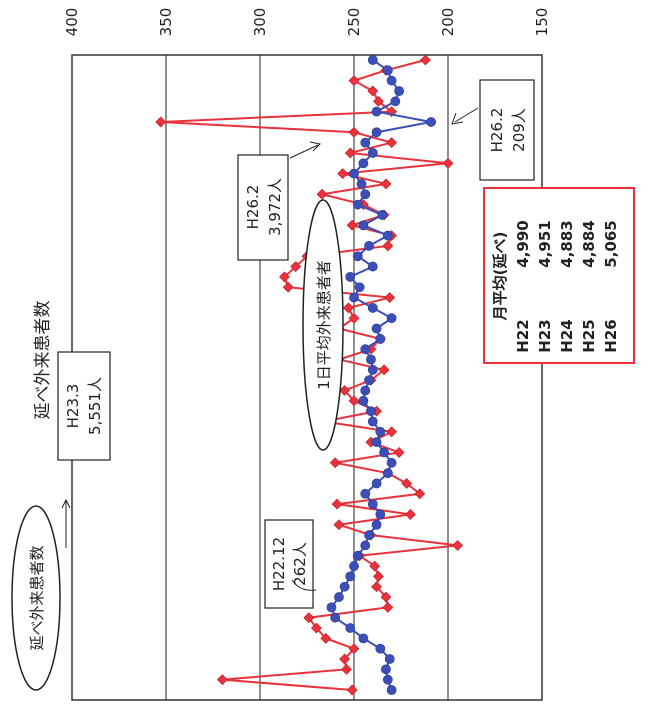  Describe the element at coordinates (381, 375) in the screenshot. I see `series-daily-patients` at that location.